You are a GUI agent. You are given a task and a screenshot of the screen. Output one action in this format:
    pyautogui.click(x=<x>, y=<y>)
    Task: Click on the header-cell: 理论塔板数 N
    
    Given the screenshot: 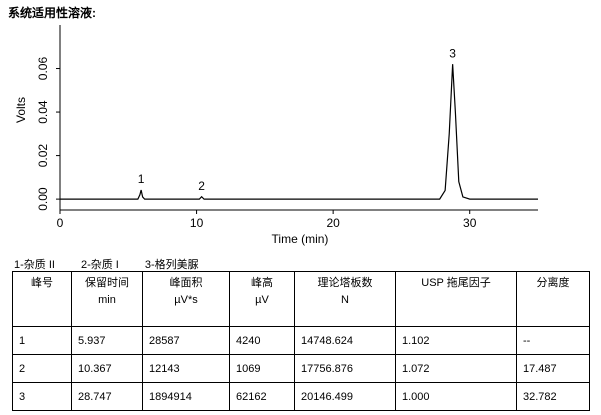 What is the action you would take?
    pyautogui.click(x=345, y=299)
    